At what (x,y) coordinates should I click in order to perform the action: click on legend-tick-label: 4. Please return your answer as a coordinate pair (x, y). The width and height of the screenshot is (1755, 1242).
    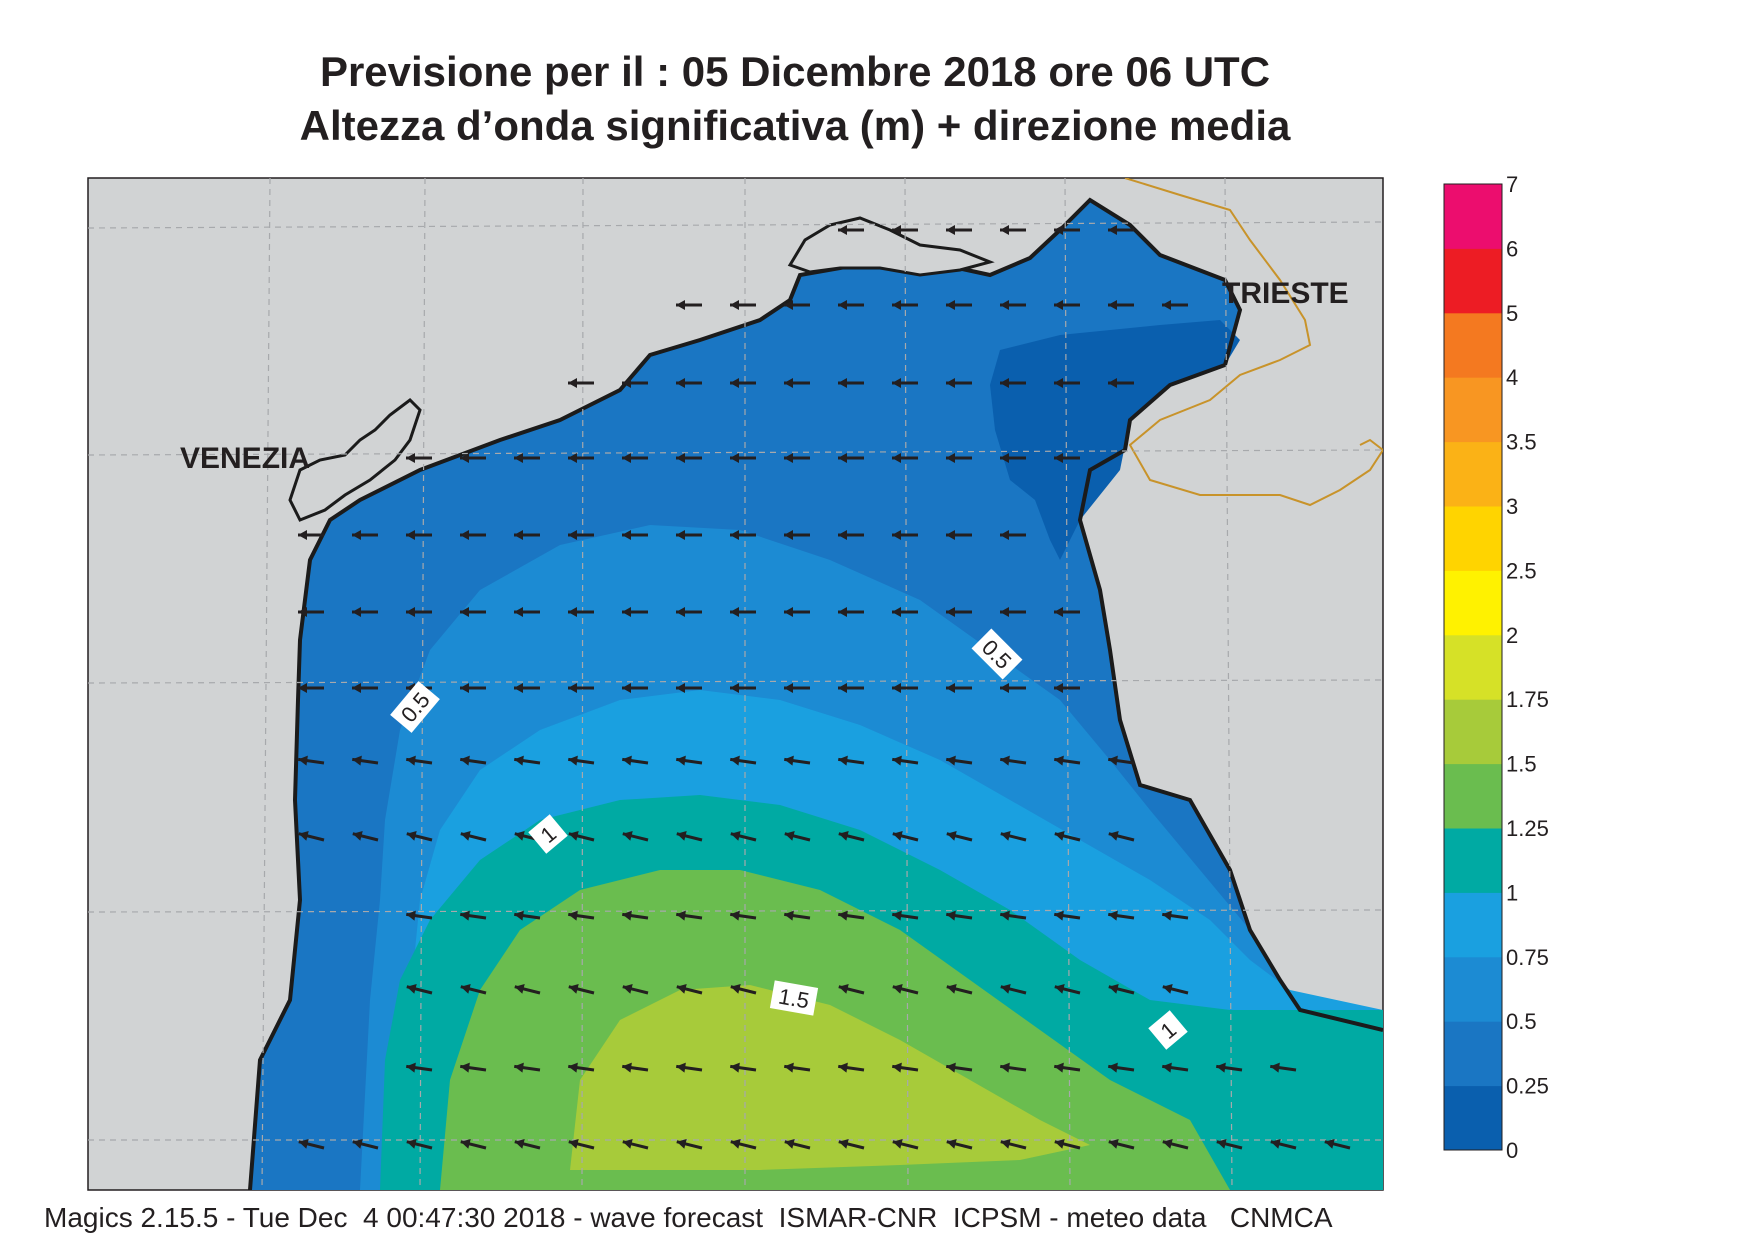
    Looking at the image, I should click on (1512, 377).